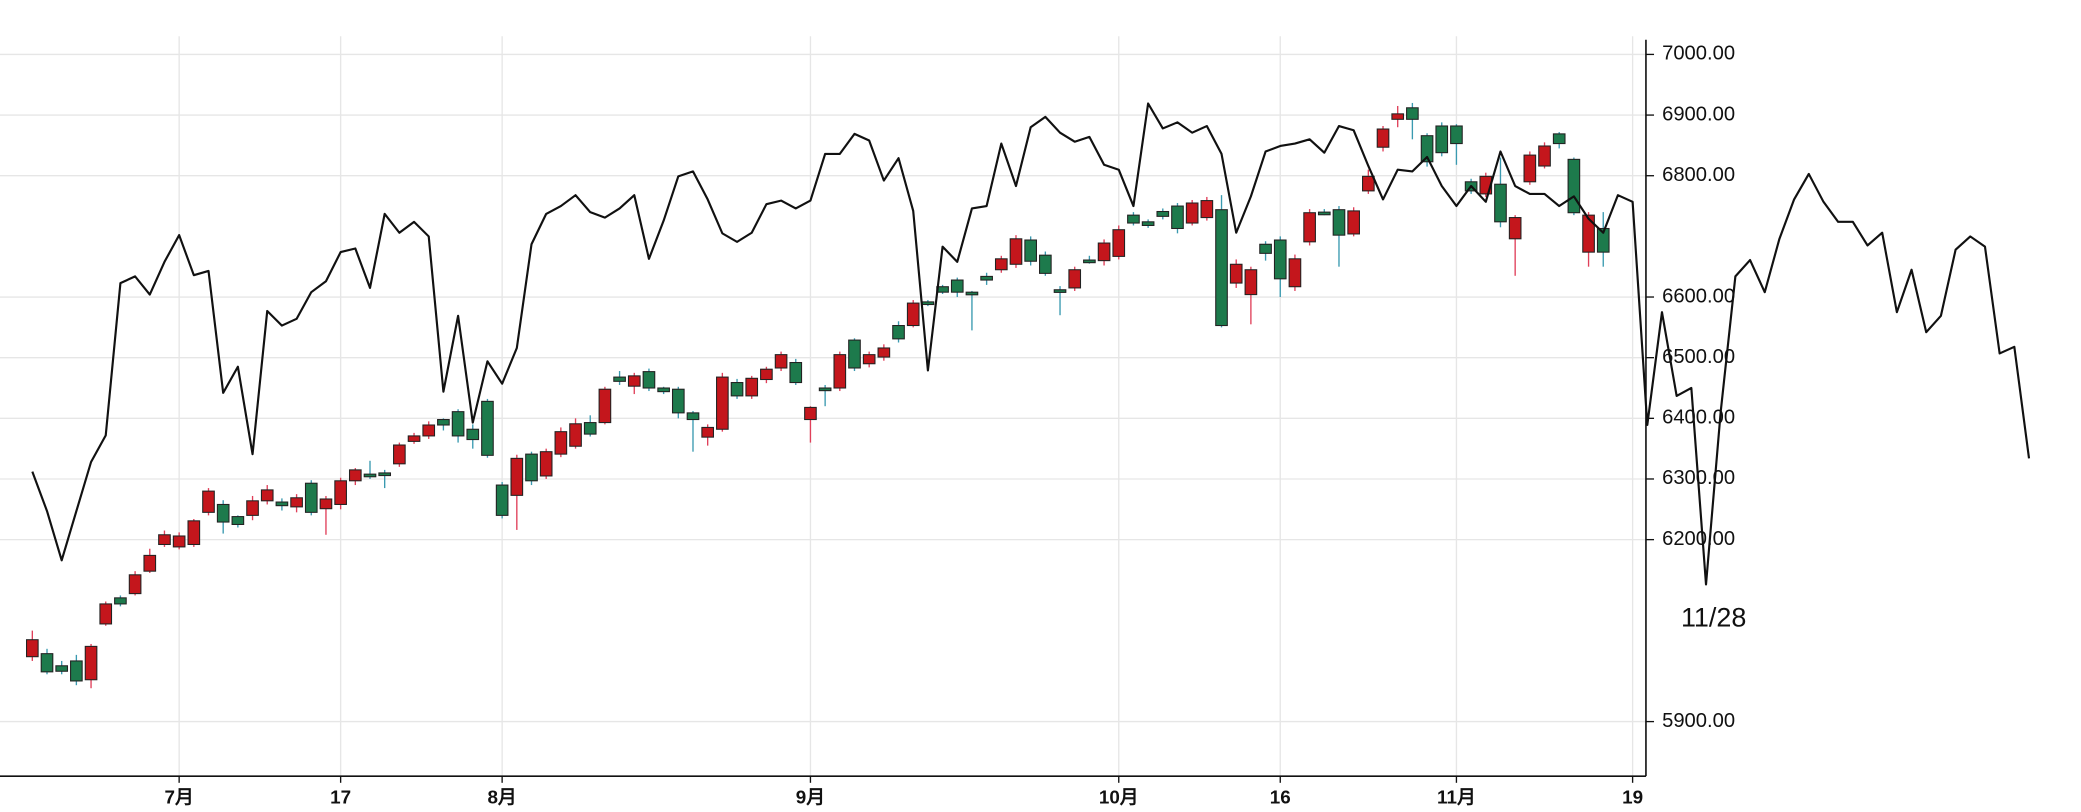 The height and width of the screenshot is (812, 2081). Describe the element at coordinates (1698, 175) in the screenshot. I see `y-tick-label: 6800.00` at that location.